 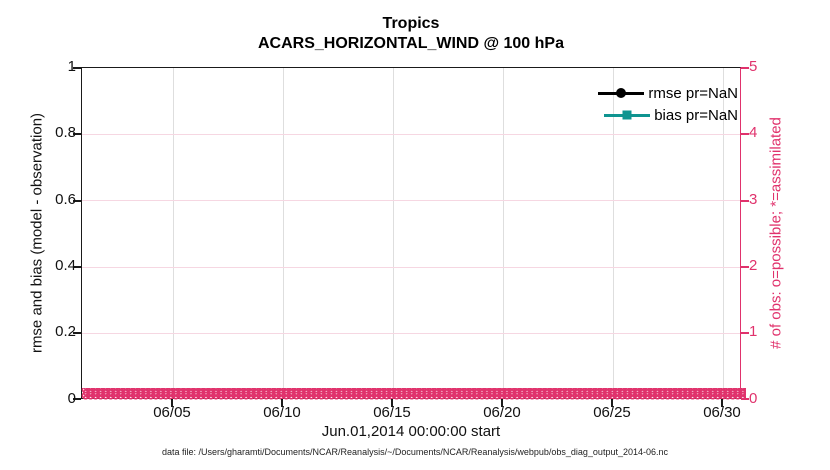 I want to click on left-tick-label: 0, so click(x=71, y=399).